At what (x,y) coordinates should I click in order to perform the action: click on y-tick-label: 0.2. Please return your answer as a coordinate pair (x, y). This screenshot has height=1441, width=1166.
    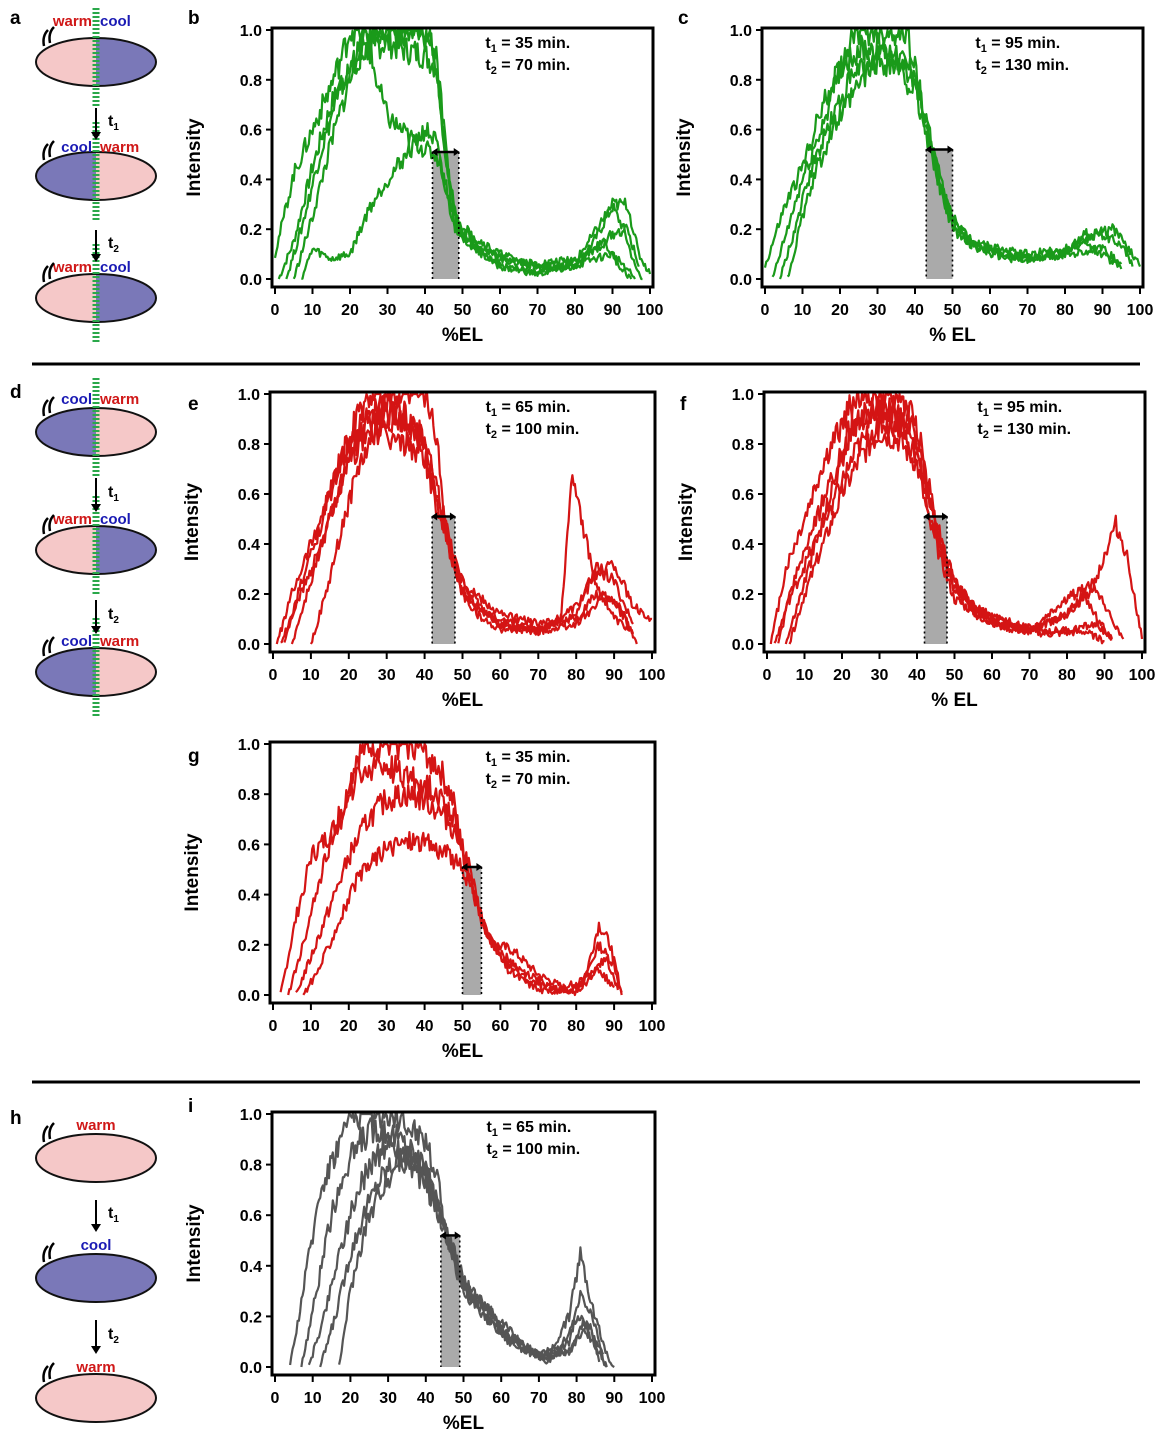
    Looking at the image, I should click on (249, 595).